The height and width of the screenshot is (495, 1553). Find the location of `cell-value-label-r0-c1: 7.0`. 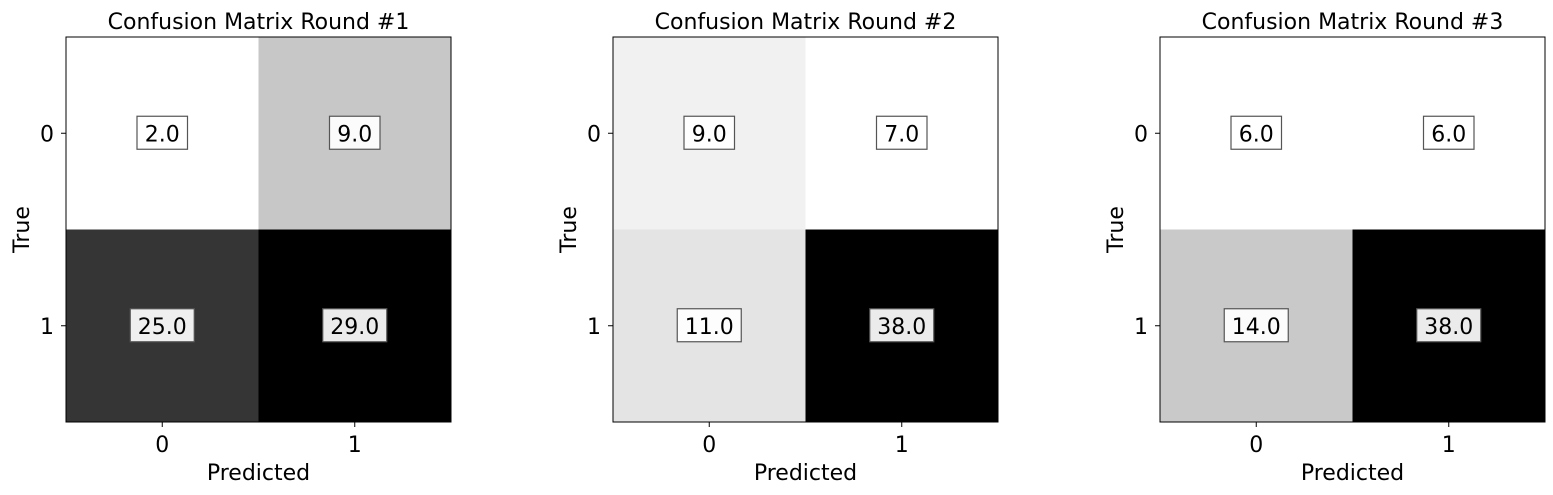

cell-value-label-r0-c1: 7.0 is located at coordinates (901, 132).